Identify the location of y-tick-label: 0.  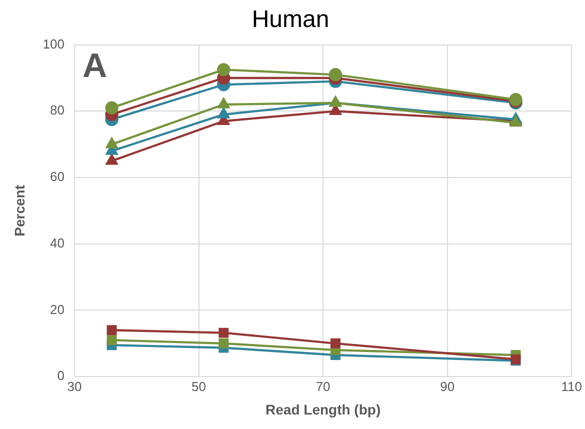
(60, 376).